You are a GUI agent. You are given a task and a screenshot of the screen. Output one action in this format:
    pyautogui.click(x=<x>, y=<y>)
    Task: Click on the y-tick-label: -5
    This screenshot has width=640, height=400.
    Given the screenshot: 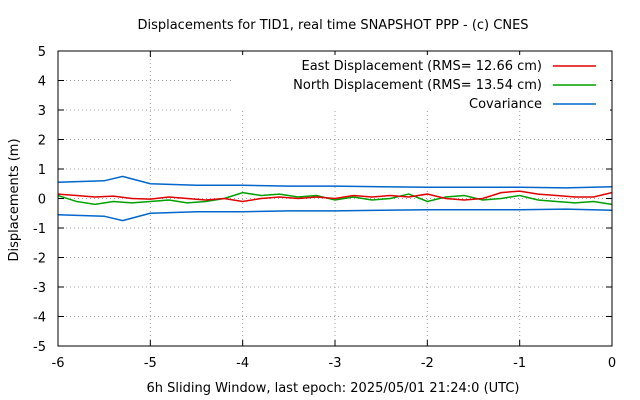 What is the action you would take?
    pyautogui.click(x=39, y=347)
    